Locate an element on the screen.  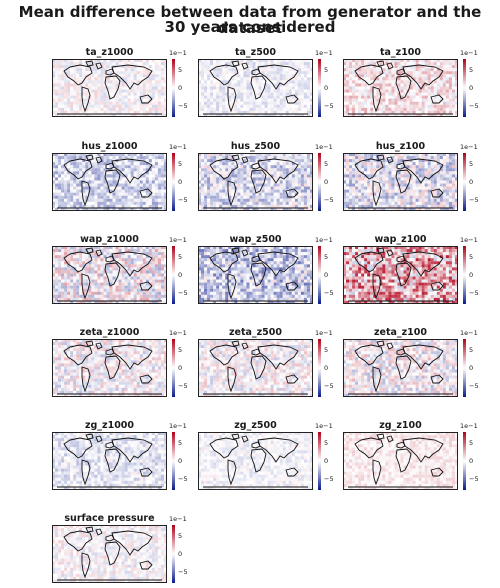
panel-title: ta_z1000 is located at coordinates (109, 52).